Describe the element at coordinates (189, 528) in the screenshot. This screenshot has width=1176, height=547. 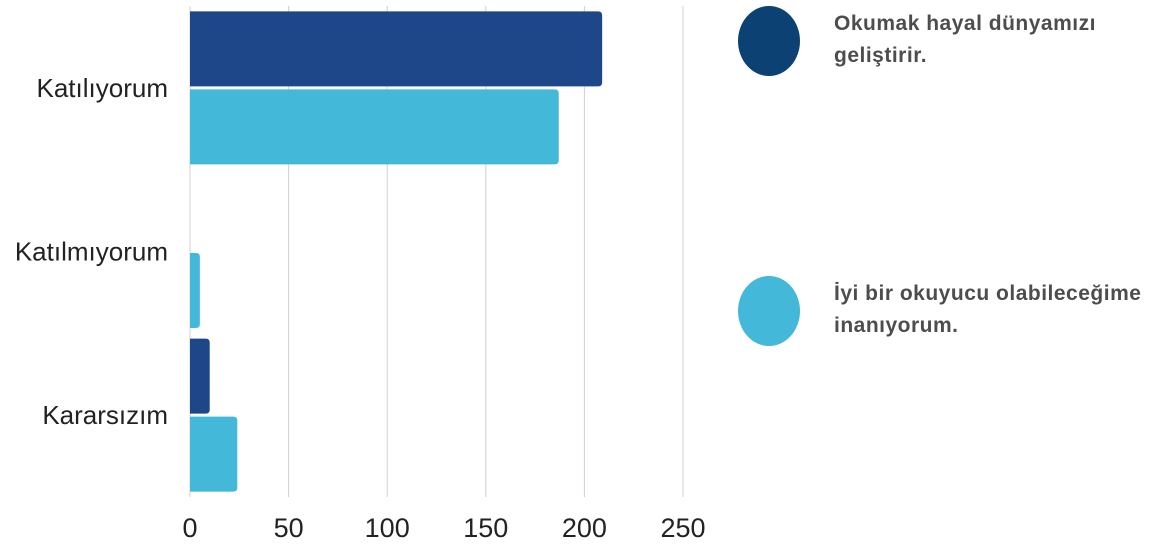
I see `x-tick-label: 0` at that location.